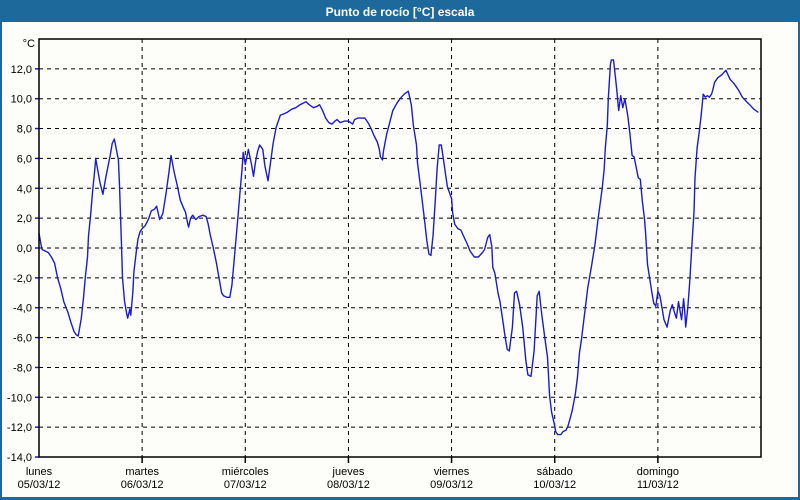 The image size is (800, 500). What do you see at coordinates (24, 189) in the screenshot?
I see `y-tick-label: 4,0` at bounding box center [24, 189].